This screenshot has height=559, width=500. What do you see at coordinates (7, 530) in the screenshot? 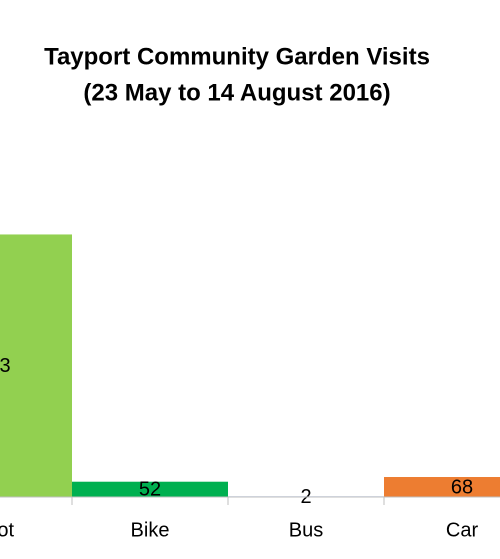
I see `x-tick-label: Foot` at bounding box center [7, 530].